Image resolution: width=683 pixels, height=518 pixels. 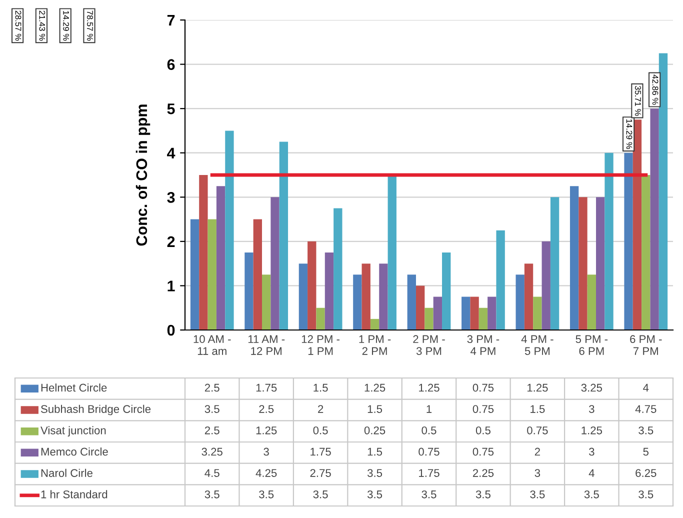 What do you see at coordinates (266, 345) in the screenshot?
I see `x-tick-label: 11 AM - 12 PM` at bounding box center [266, 345].